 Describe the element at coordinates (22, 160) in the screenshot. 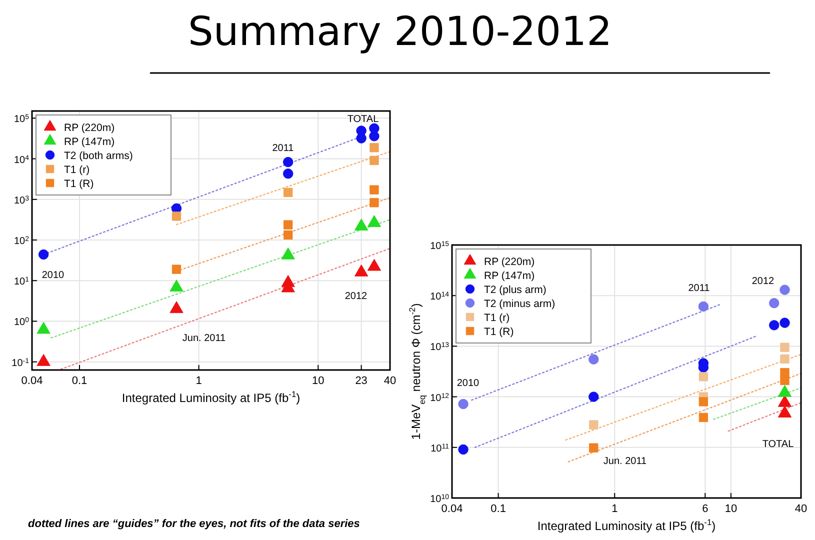

I see `y-tick-label: 10$^{4}$` at that location.